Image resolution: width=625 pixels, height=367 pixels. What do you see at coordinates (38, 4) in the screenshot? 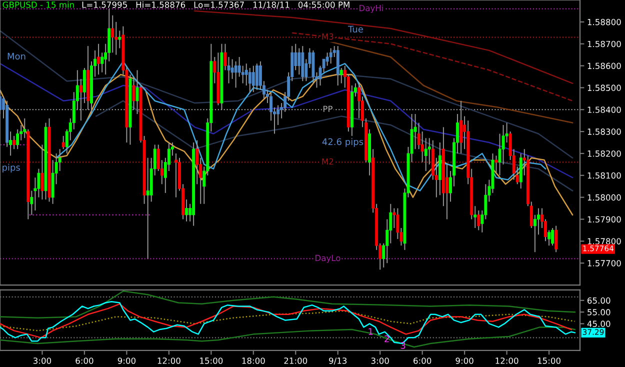
I see `chart-title: GBPUSD - 15 min` at bounding box center [38, 4].